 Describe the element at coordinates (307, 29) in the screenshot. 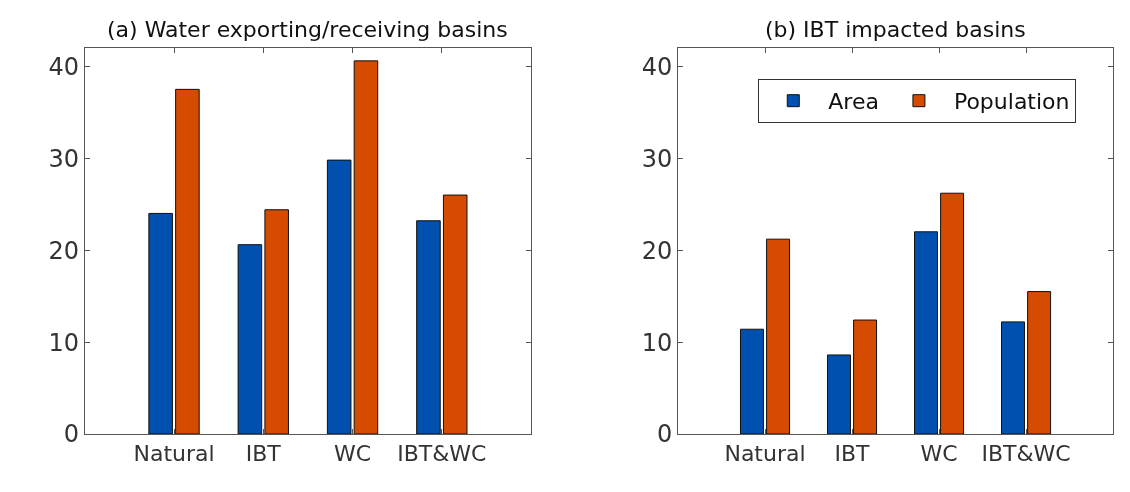

I see `chart-title: (a) Water exporting/receiving basins` at that location.